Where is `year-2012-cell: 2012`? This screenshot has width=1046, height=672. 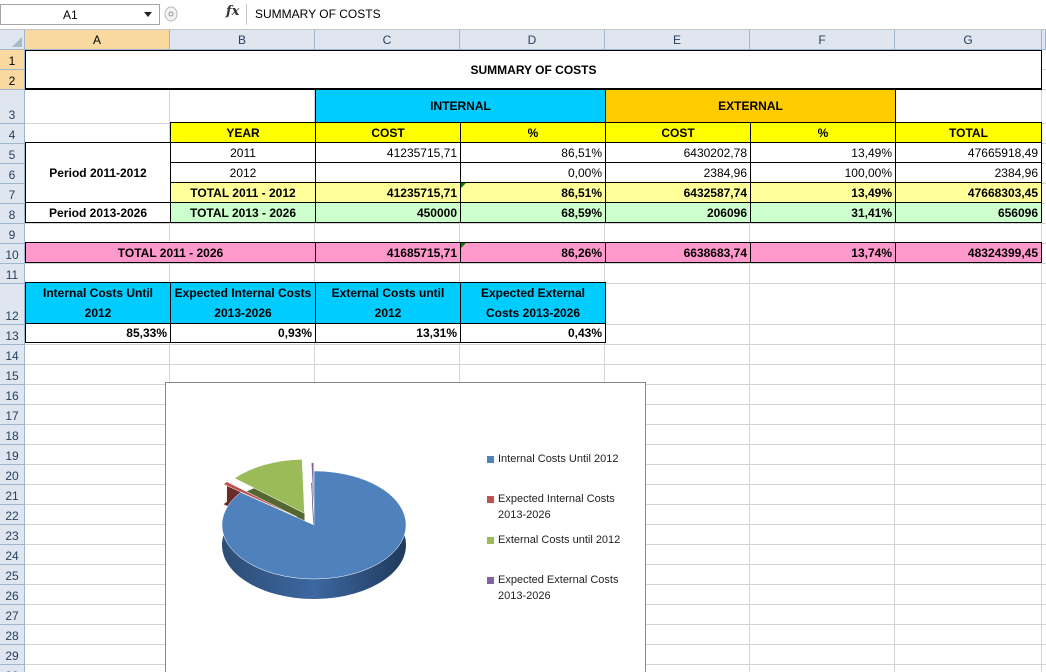 year-2012-cell: 2012 is located at coordinates (243, 172).